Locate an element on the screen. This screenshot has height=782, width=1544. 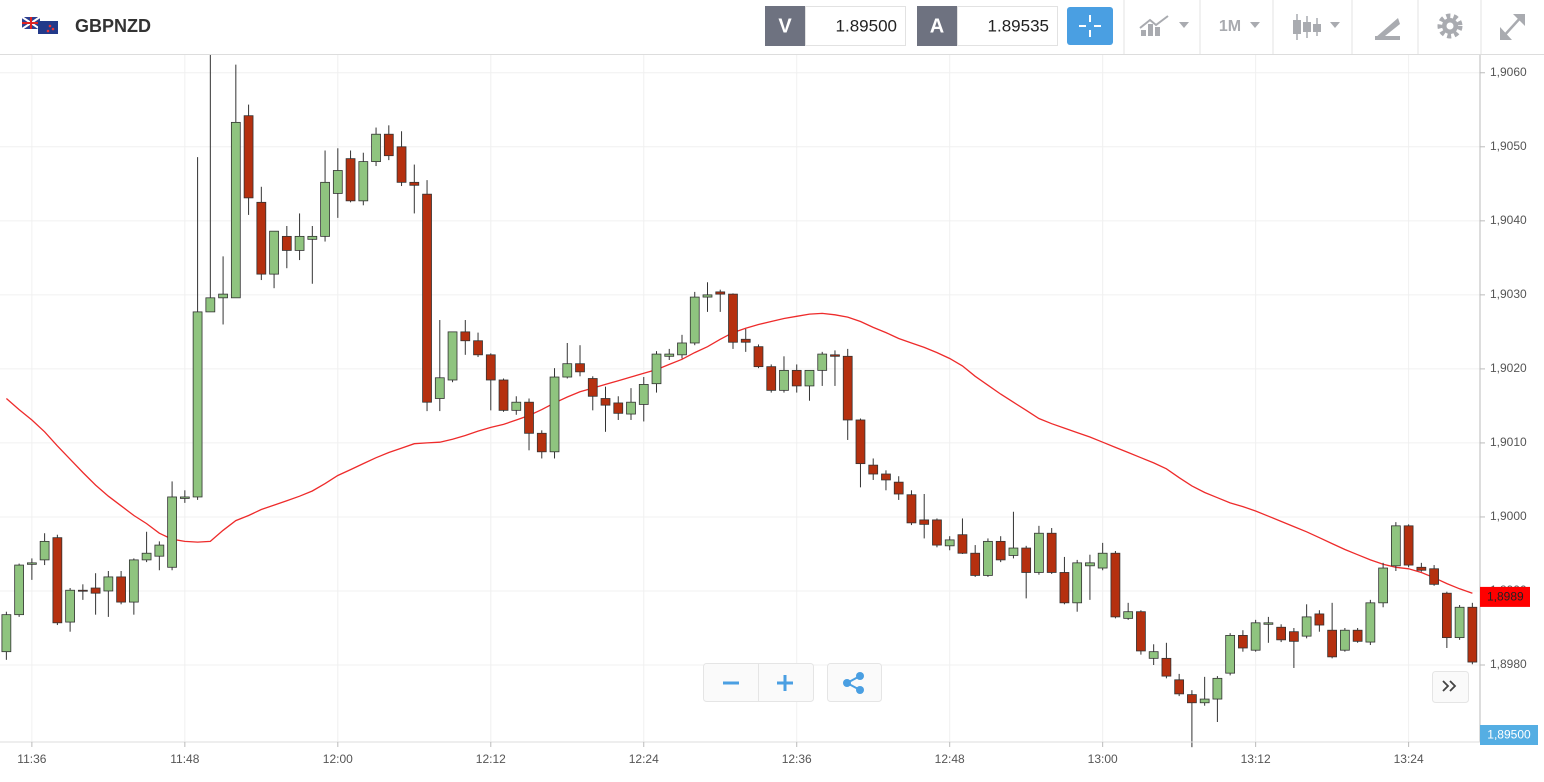
toolbar-separators is located at coordinates (1302, 27).